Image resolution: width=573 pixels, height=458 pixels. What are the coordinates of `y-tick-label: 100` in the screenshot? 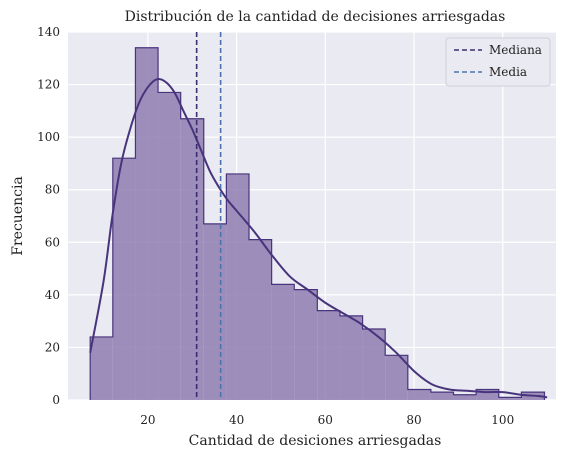 It's located at (48, 137).